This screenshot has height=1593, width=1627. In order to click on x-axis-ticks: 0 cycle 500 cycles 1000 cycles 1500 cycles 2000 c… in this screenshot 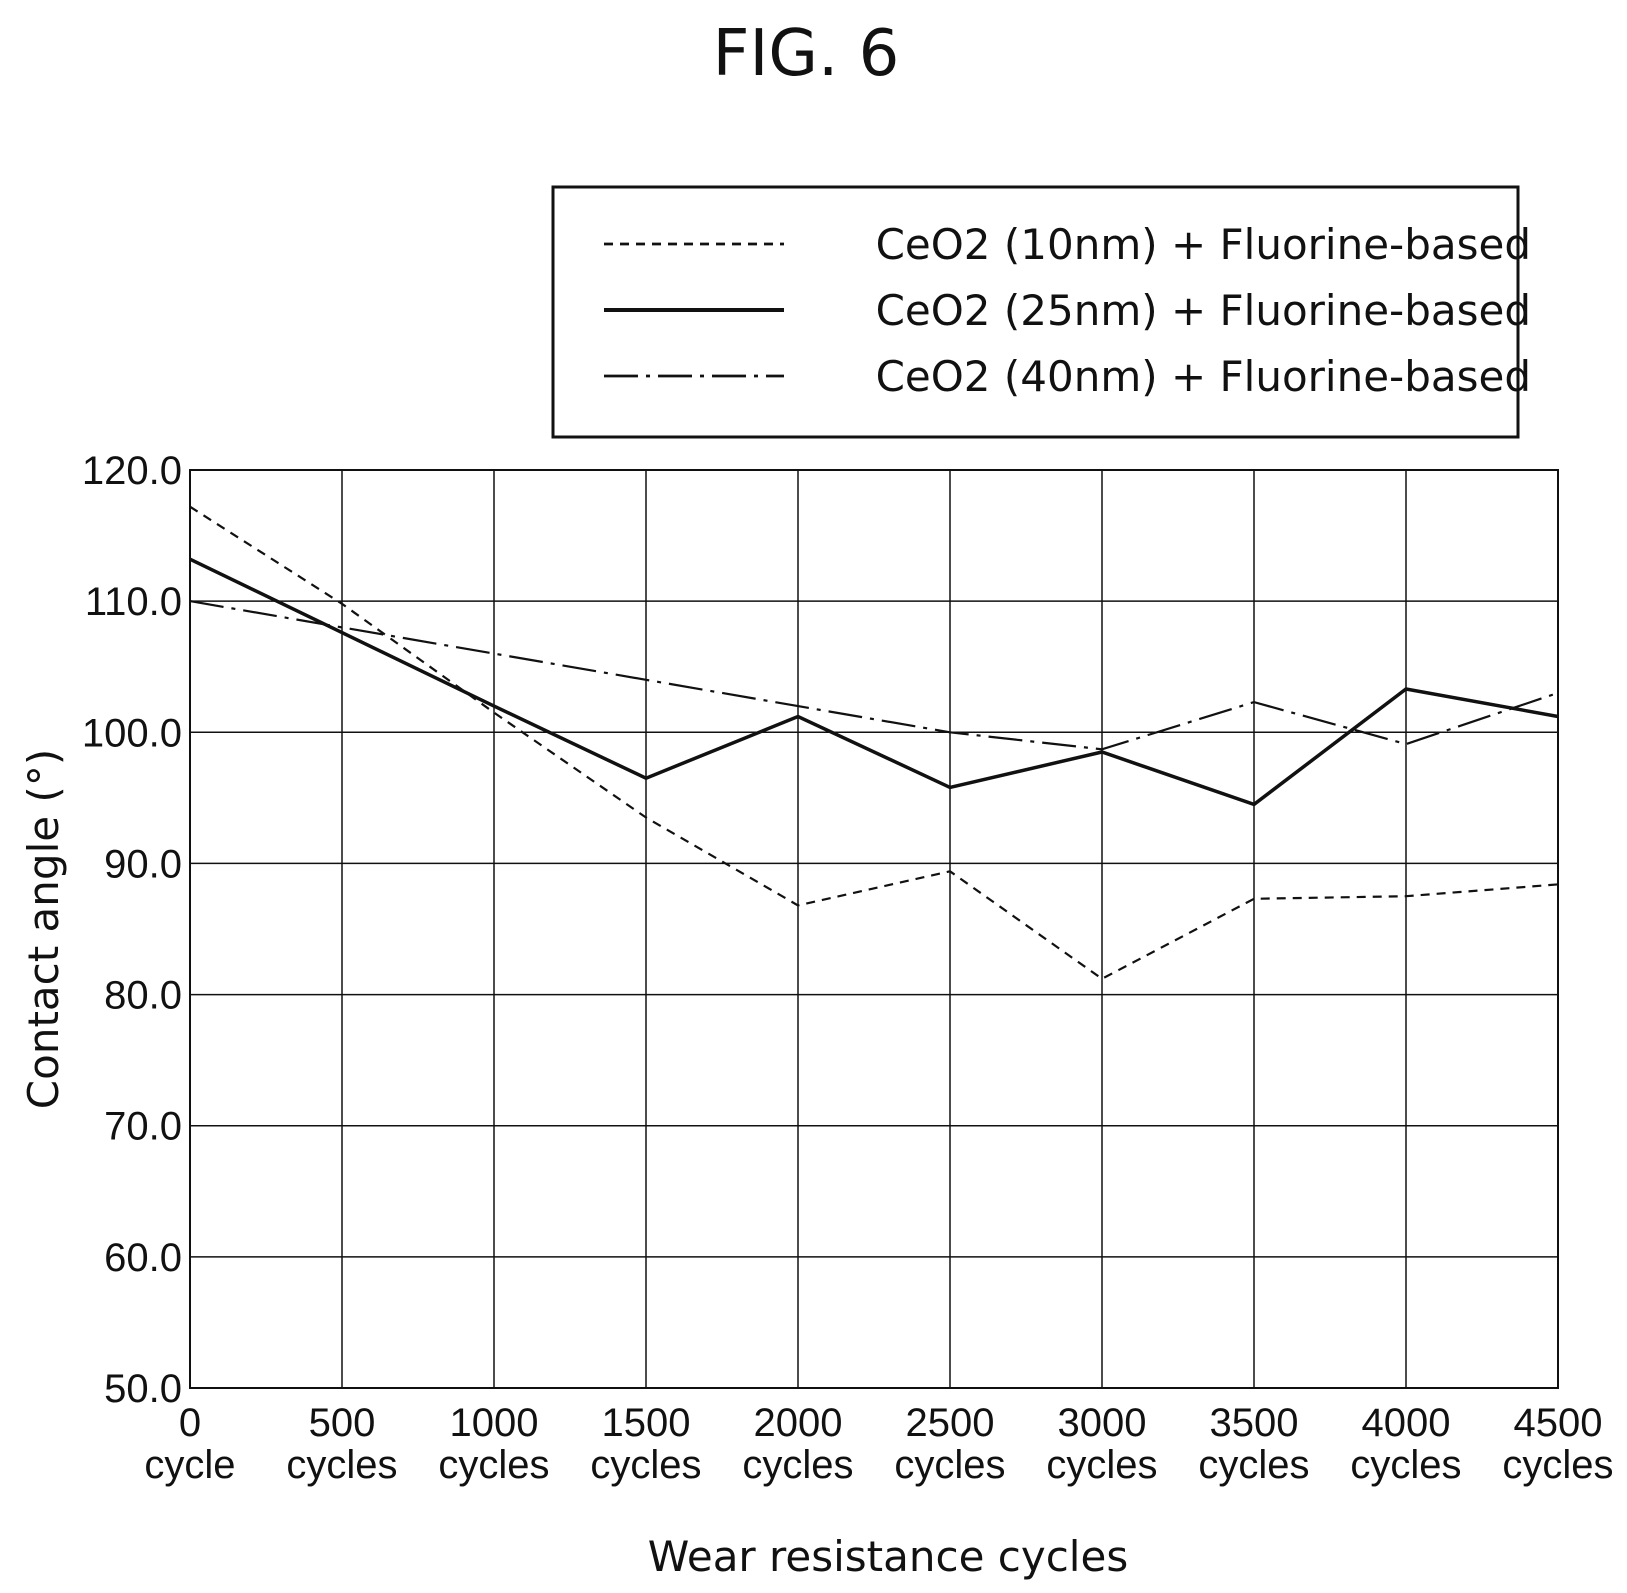, I will do `click(878, 1444)`.